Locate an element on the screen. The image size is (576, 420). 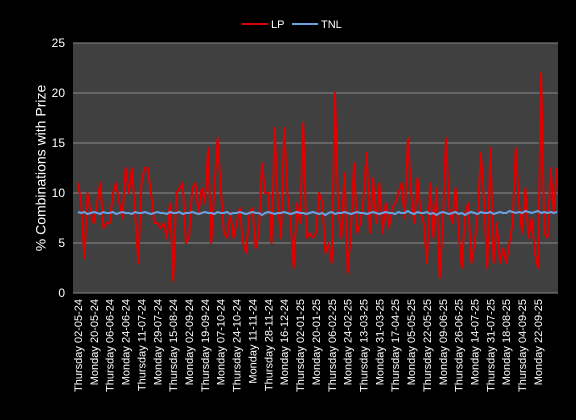
x-tick-label: Thursday 04-09-25 is located at coordinates (523, 345).